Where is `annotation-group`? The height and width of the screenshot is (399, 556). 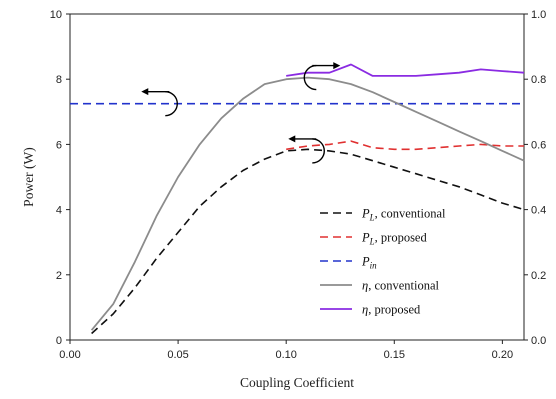
annotation-group is located at coordinates (241, 113).